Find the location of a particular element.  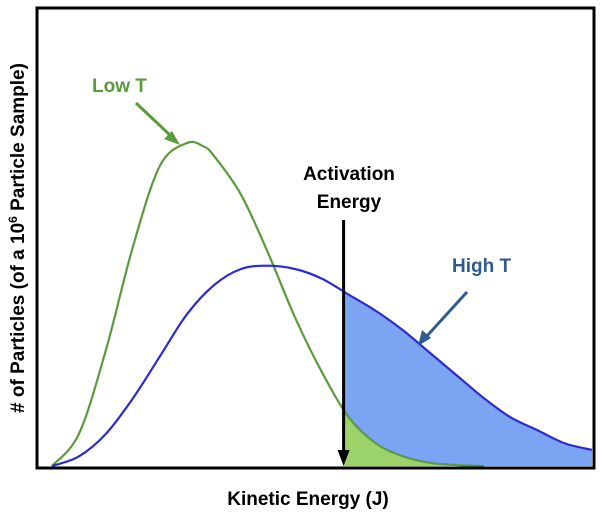

activation-energy-arrow-head is located at coordinates (343, 458).